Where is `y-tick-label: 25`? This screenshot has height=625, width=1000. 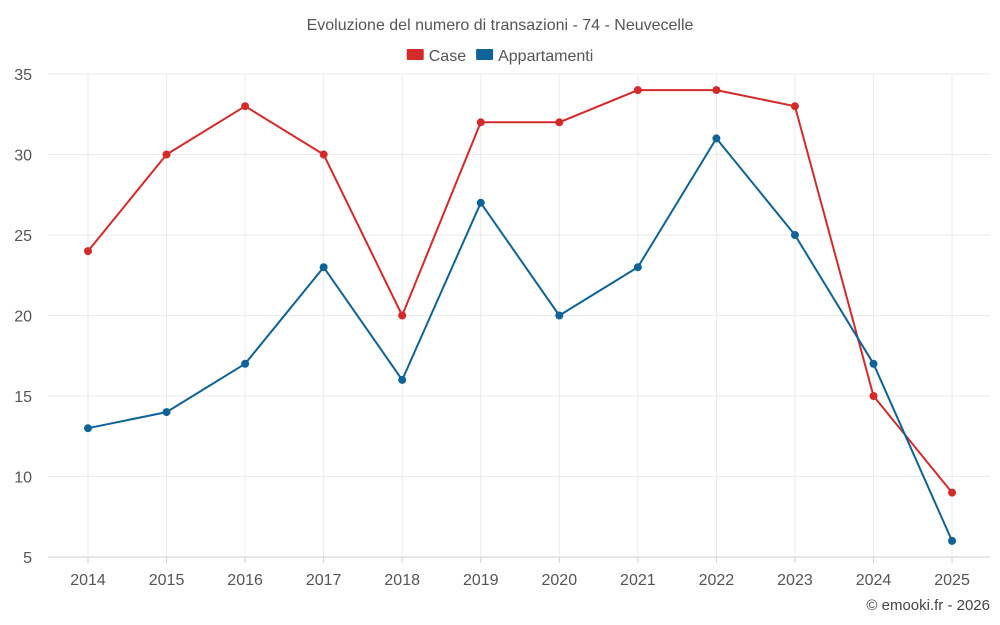 y-tick-label: 25 is located at coordinates (23, 236).